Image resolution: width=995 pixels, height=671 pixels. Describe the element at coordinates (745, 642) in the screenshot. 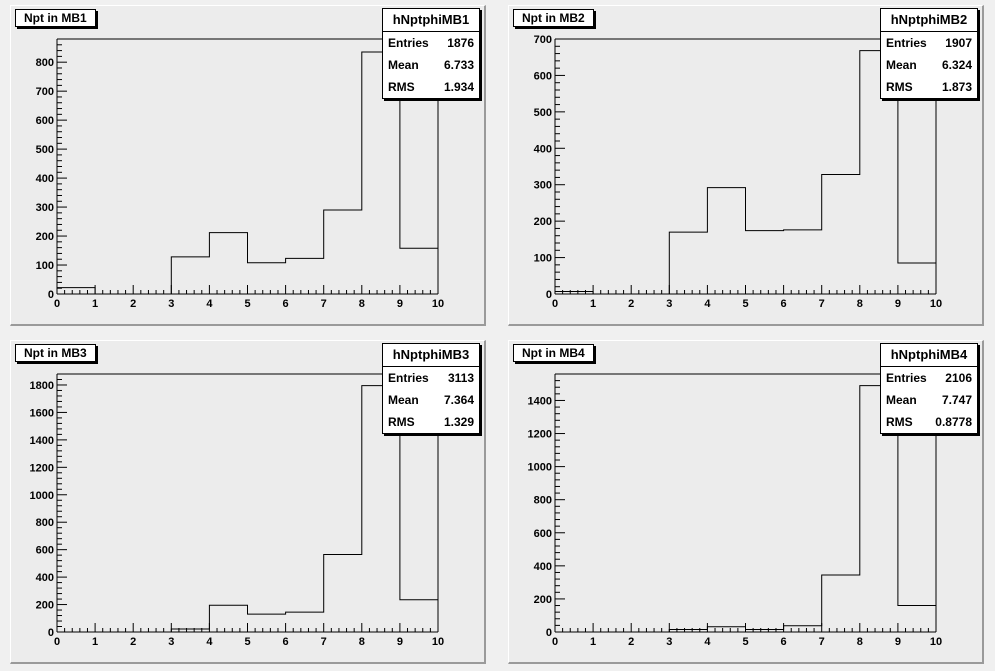

I see `x-tick-label: 5` at that location.